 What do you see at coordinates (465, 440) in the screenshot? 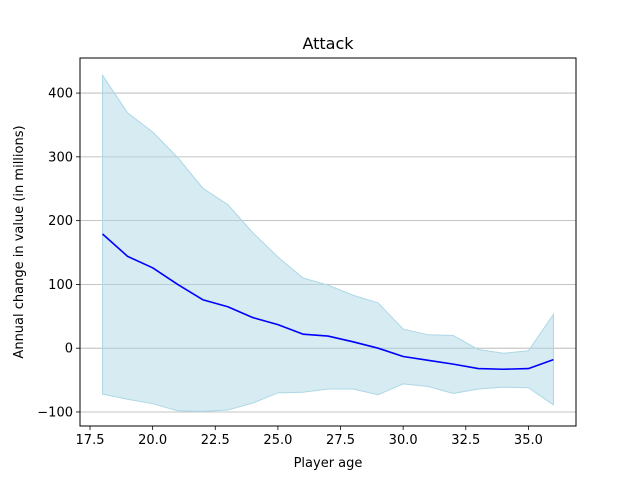
I see `x-tick-label-6: 32.5` at bounding box center [465, 440].